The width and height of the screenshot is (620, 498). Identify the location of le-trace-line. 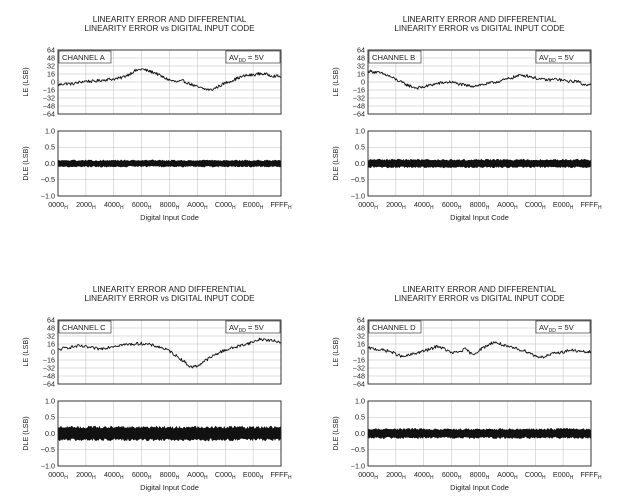
(479, 350).